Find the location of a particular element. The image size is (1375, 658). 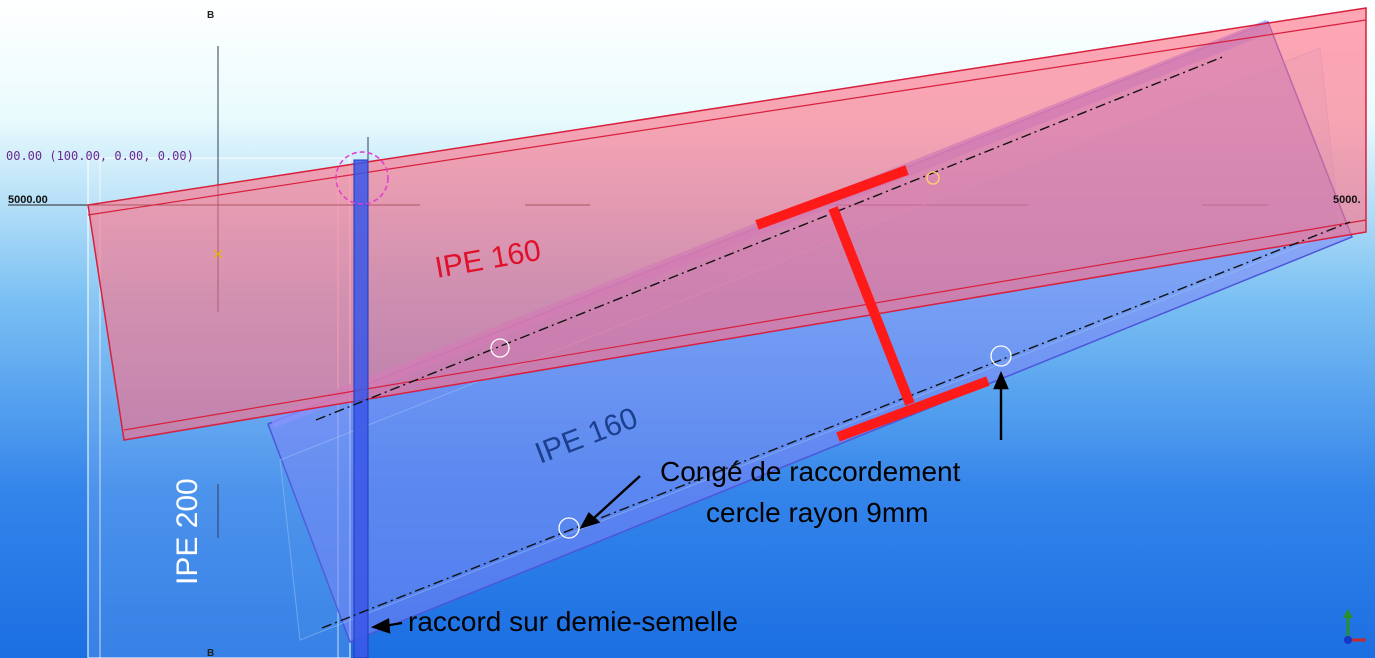

coordinate-readout: 00.00 (100.00, 0.00, 0.00) is located at coordinates (100, 156).